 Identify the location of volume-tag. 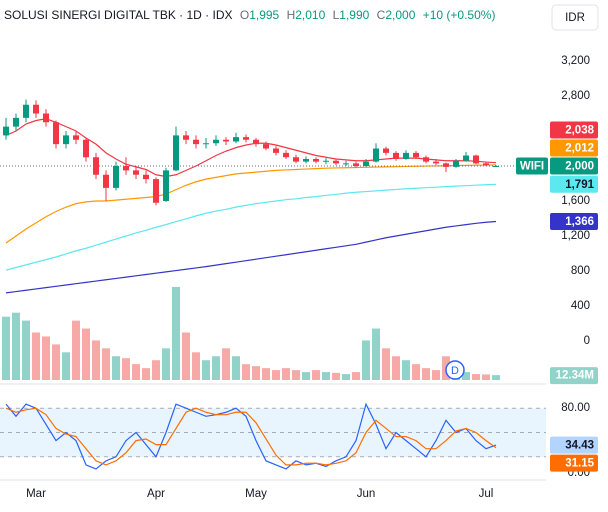
(574, 376).